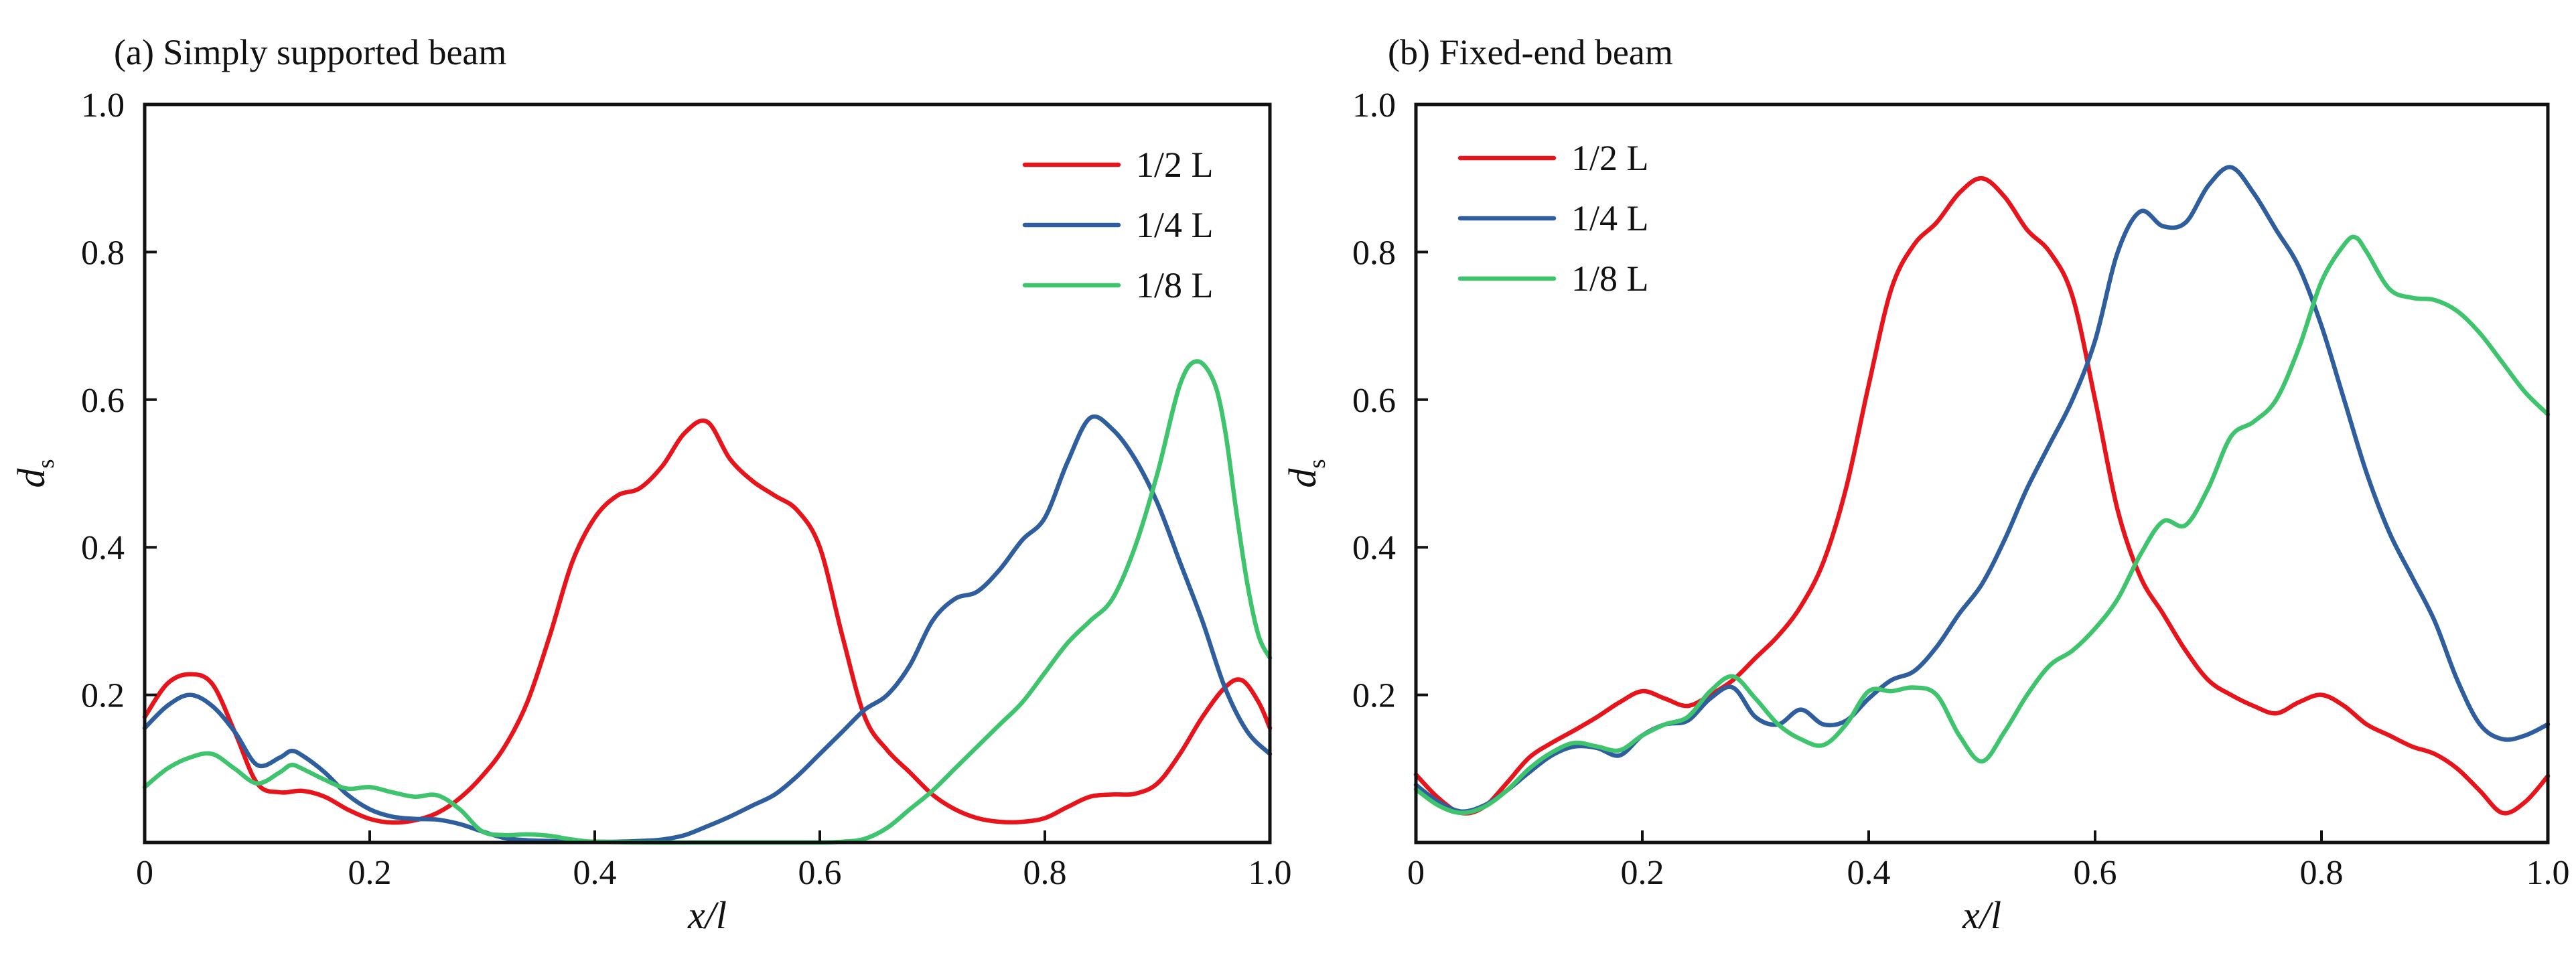  What do you see at coordinates (1530, 52) in the screenshot?
I see `chart-title: (b) Fixed-end beam` at bounding box center [1530, 52].